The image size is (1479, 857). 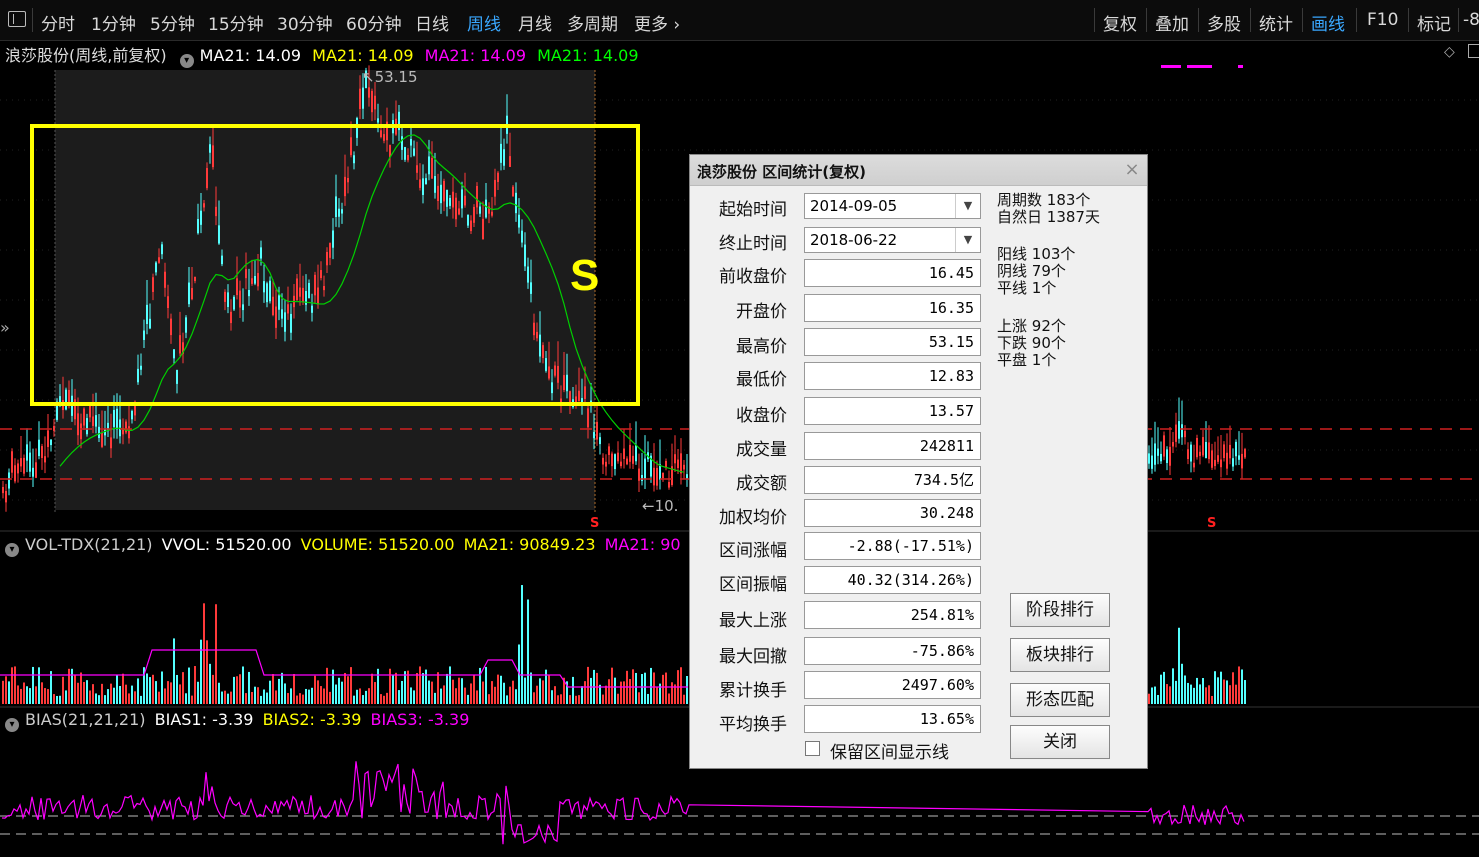 I want to click on tab-60min: 60分钟, so click(x=374, y=25).